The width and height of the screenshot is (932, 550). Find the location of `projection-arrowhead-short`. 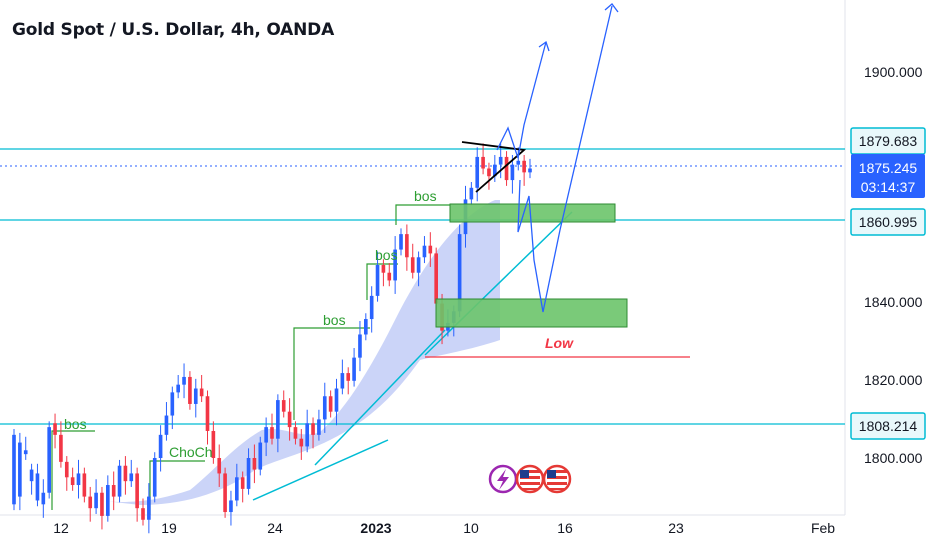

projection-arrowhead-short is located at coordinates (544, 46).